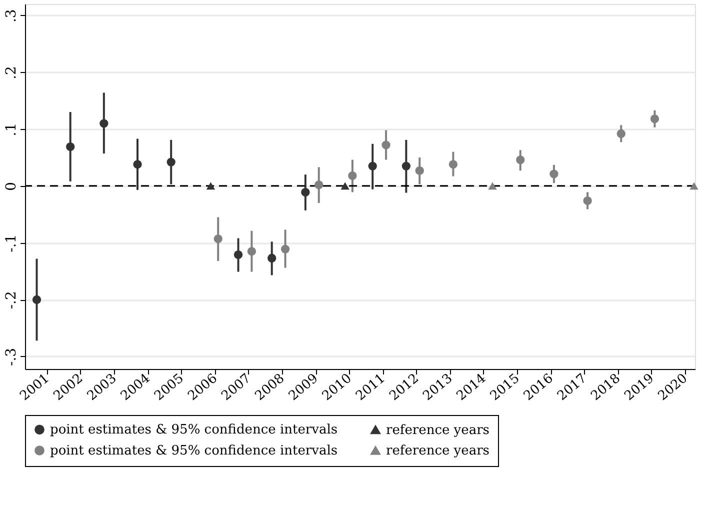 The width and height of the screenshot is (714, 508). Describe the element at coordinates (12, 129) in the screenshot. I see `y-tick-label: .1` at that location.